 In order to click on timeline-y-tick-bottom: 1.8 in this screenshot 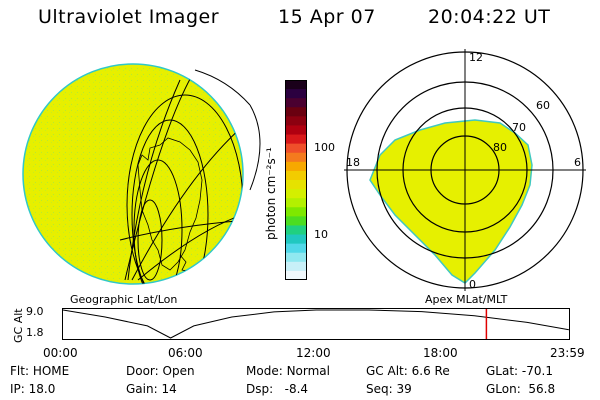, I will do `click(35, 332)`.